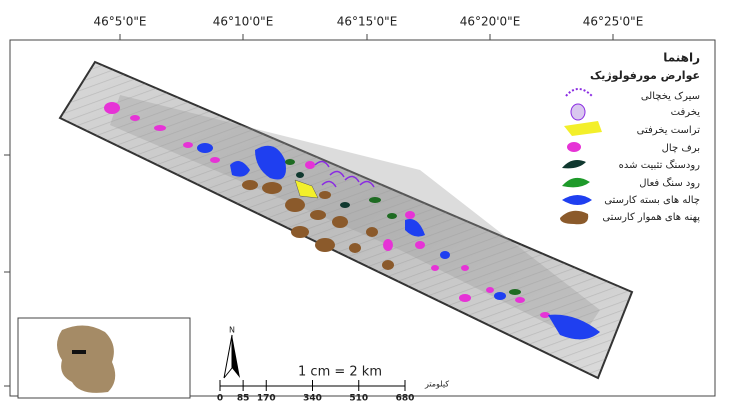 The image size is (730, 406). Describe the element at coordinates (312, 399) in the screenshot. I see `scale-tick-label: 340` at that location.